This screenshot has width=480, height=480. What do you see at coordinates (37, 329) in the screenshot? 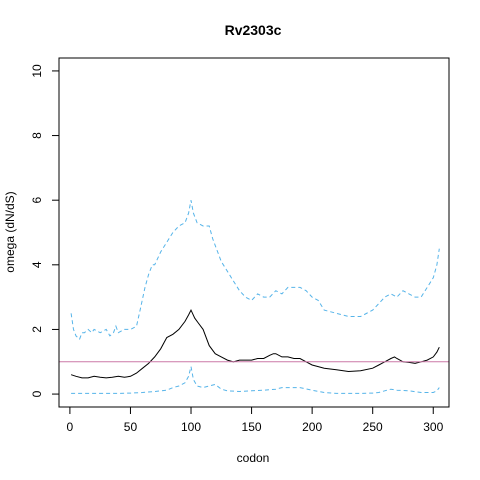
I see `y-tick-label: 2` at bounding box center [37, 329].